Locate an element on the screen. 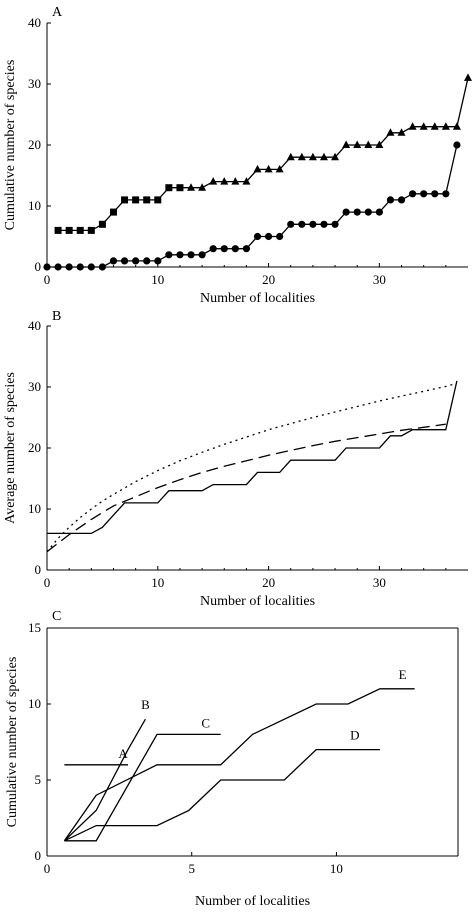  series-line-C is located at coordinates (142, 787).